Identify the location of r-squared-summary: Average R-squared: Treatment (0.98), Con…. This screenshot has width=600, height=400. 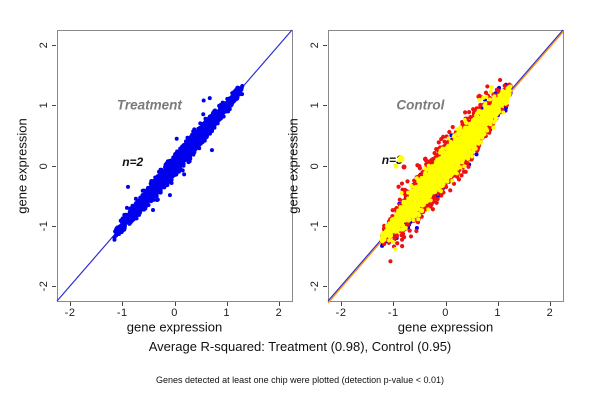
(300, 346).